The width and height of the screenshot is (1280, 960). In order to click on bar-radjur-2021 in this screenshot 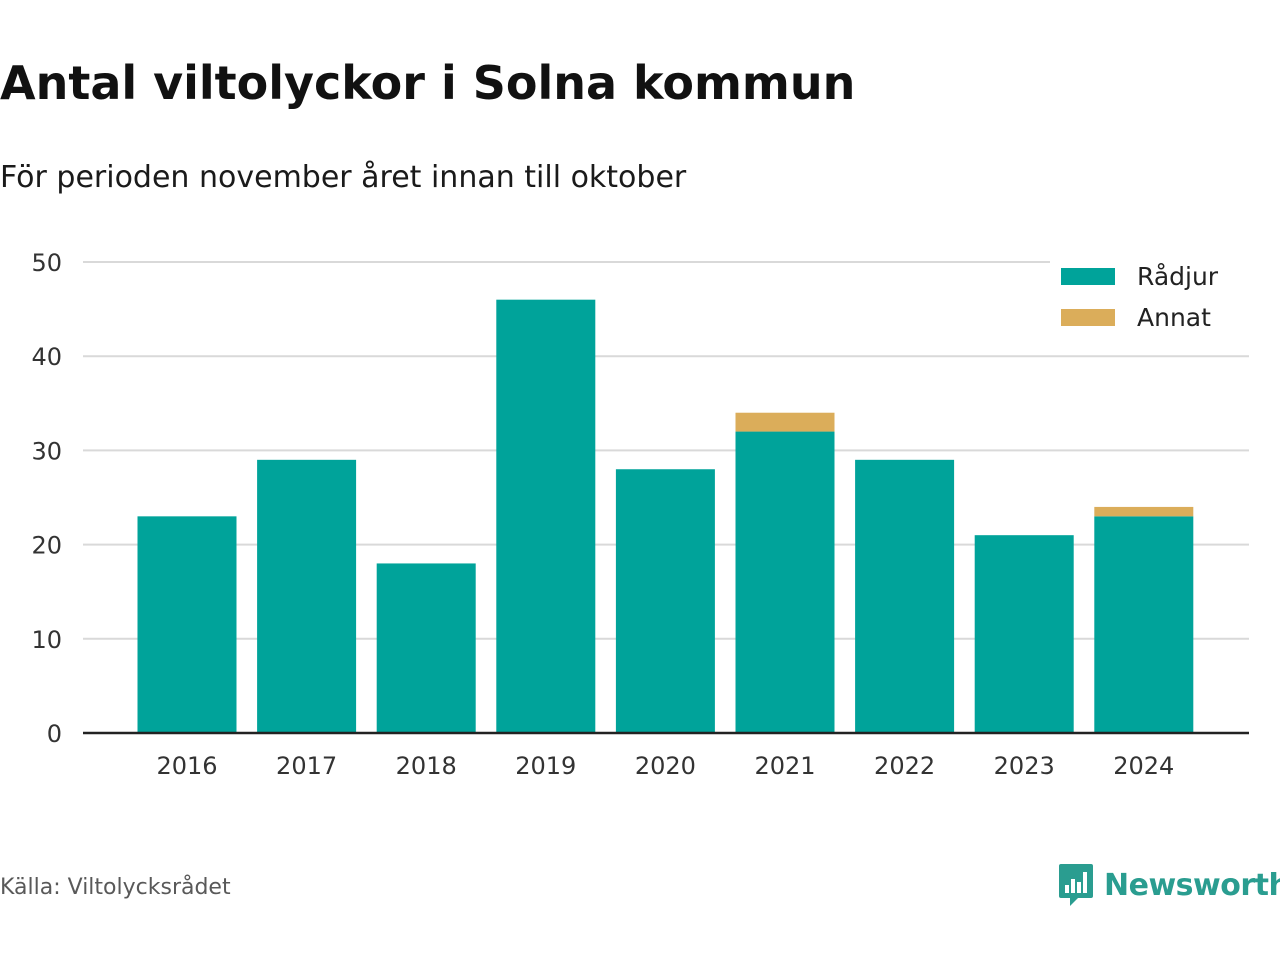, I will do `click(785, 582)`.